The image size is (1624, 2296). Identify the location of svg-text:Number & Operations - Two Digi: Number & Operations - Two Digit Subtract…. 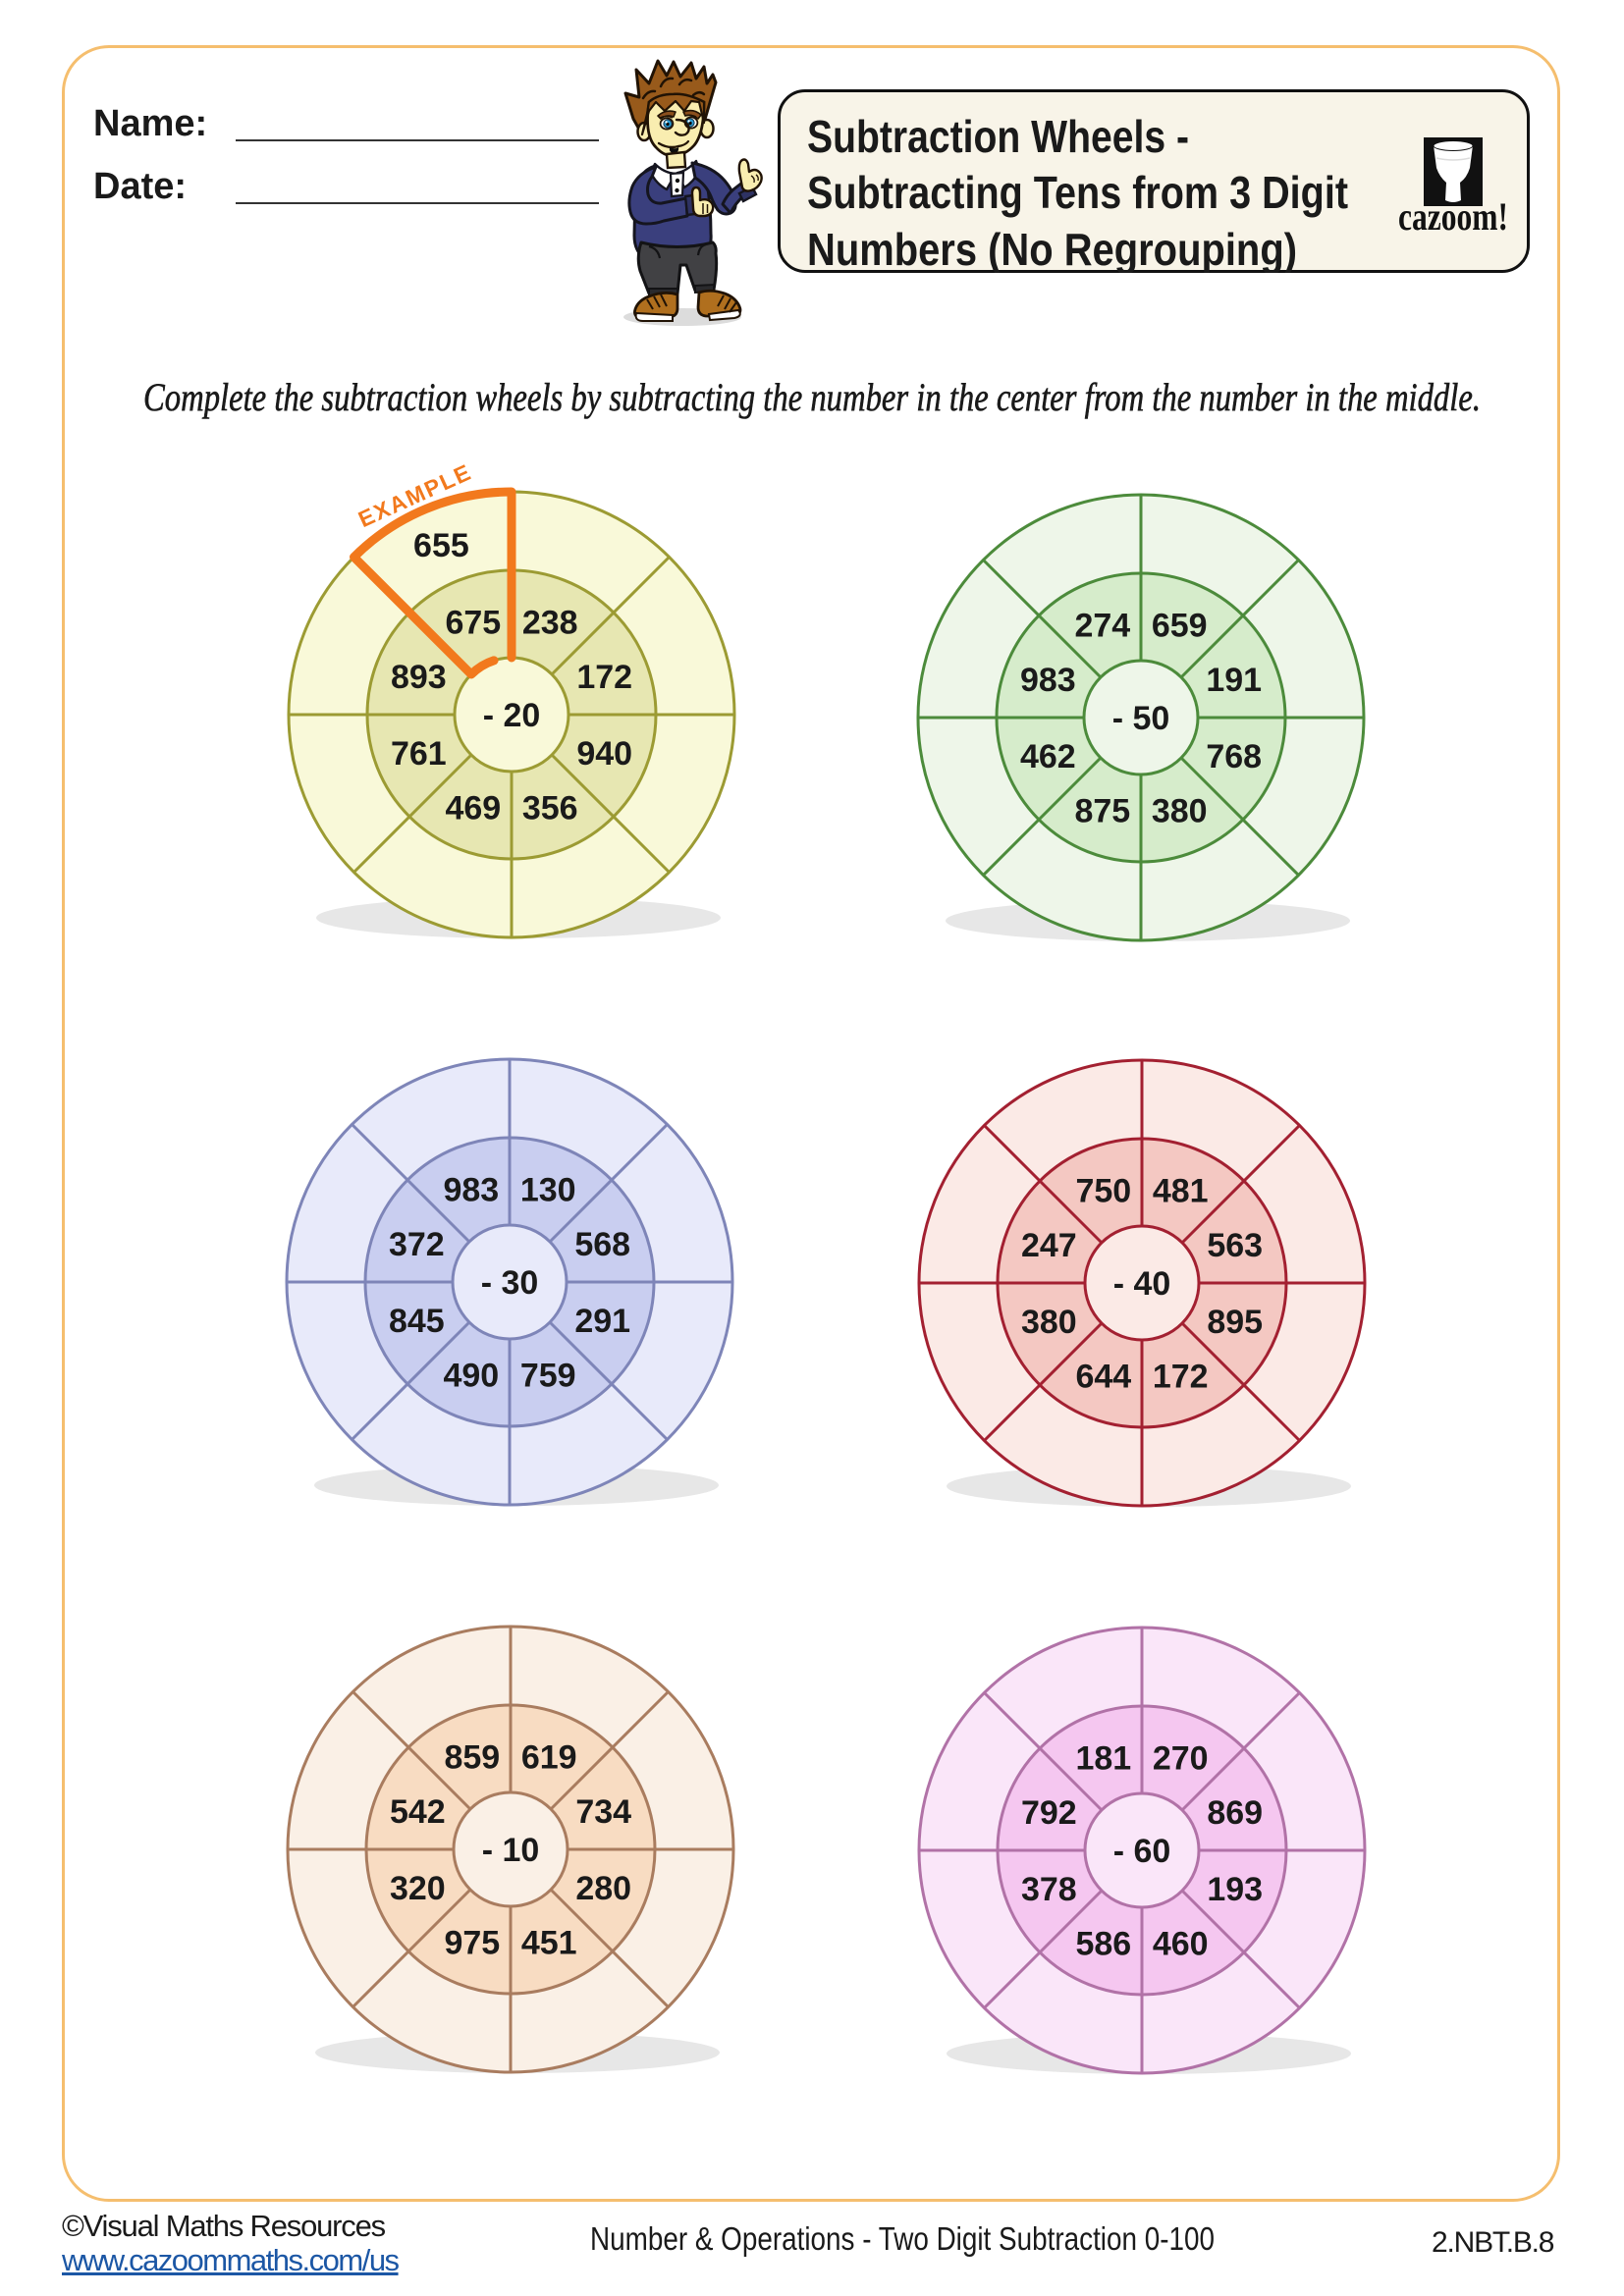
(902, 2239).